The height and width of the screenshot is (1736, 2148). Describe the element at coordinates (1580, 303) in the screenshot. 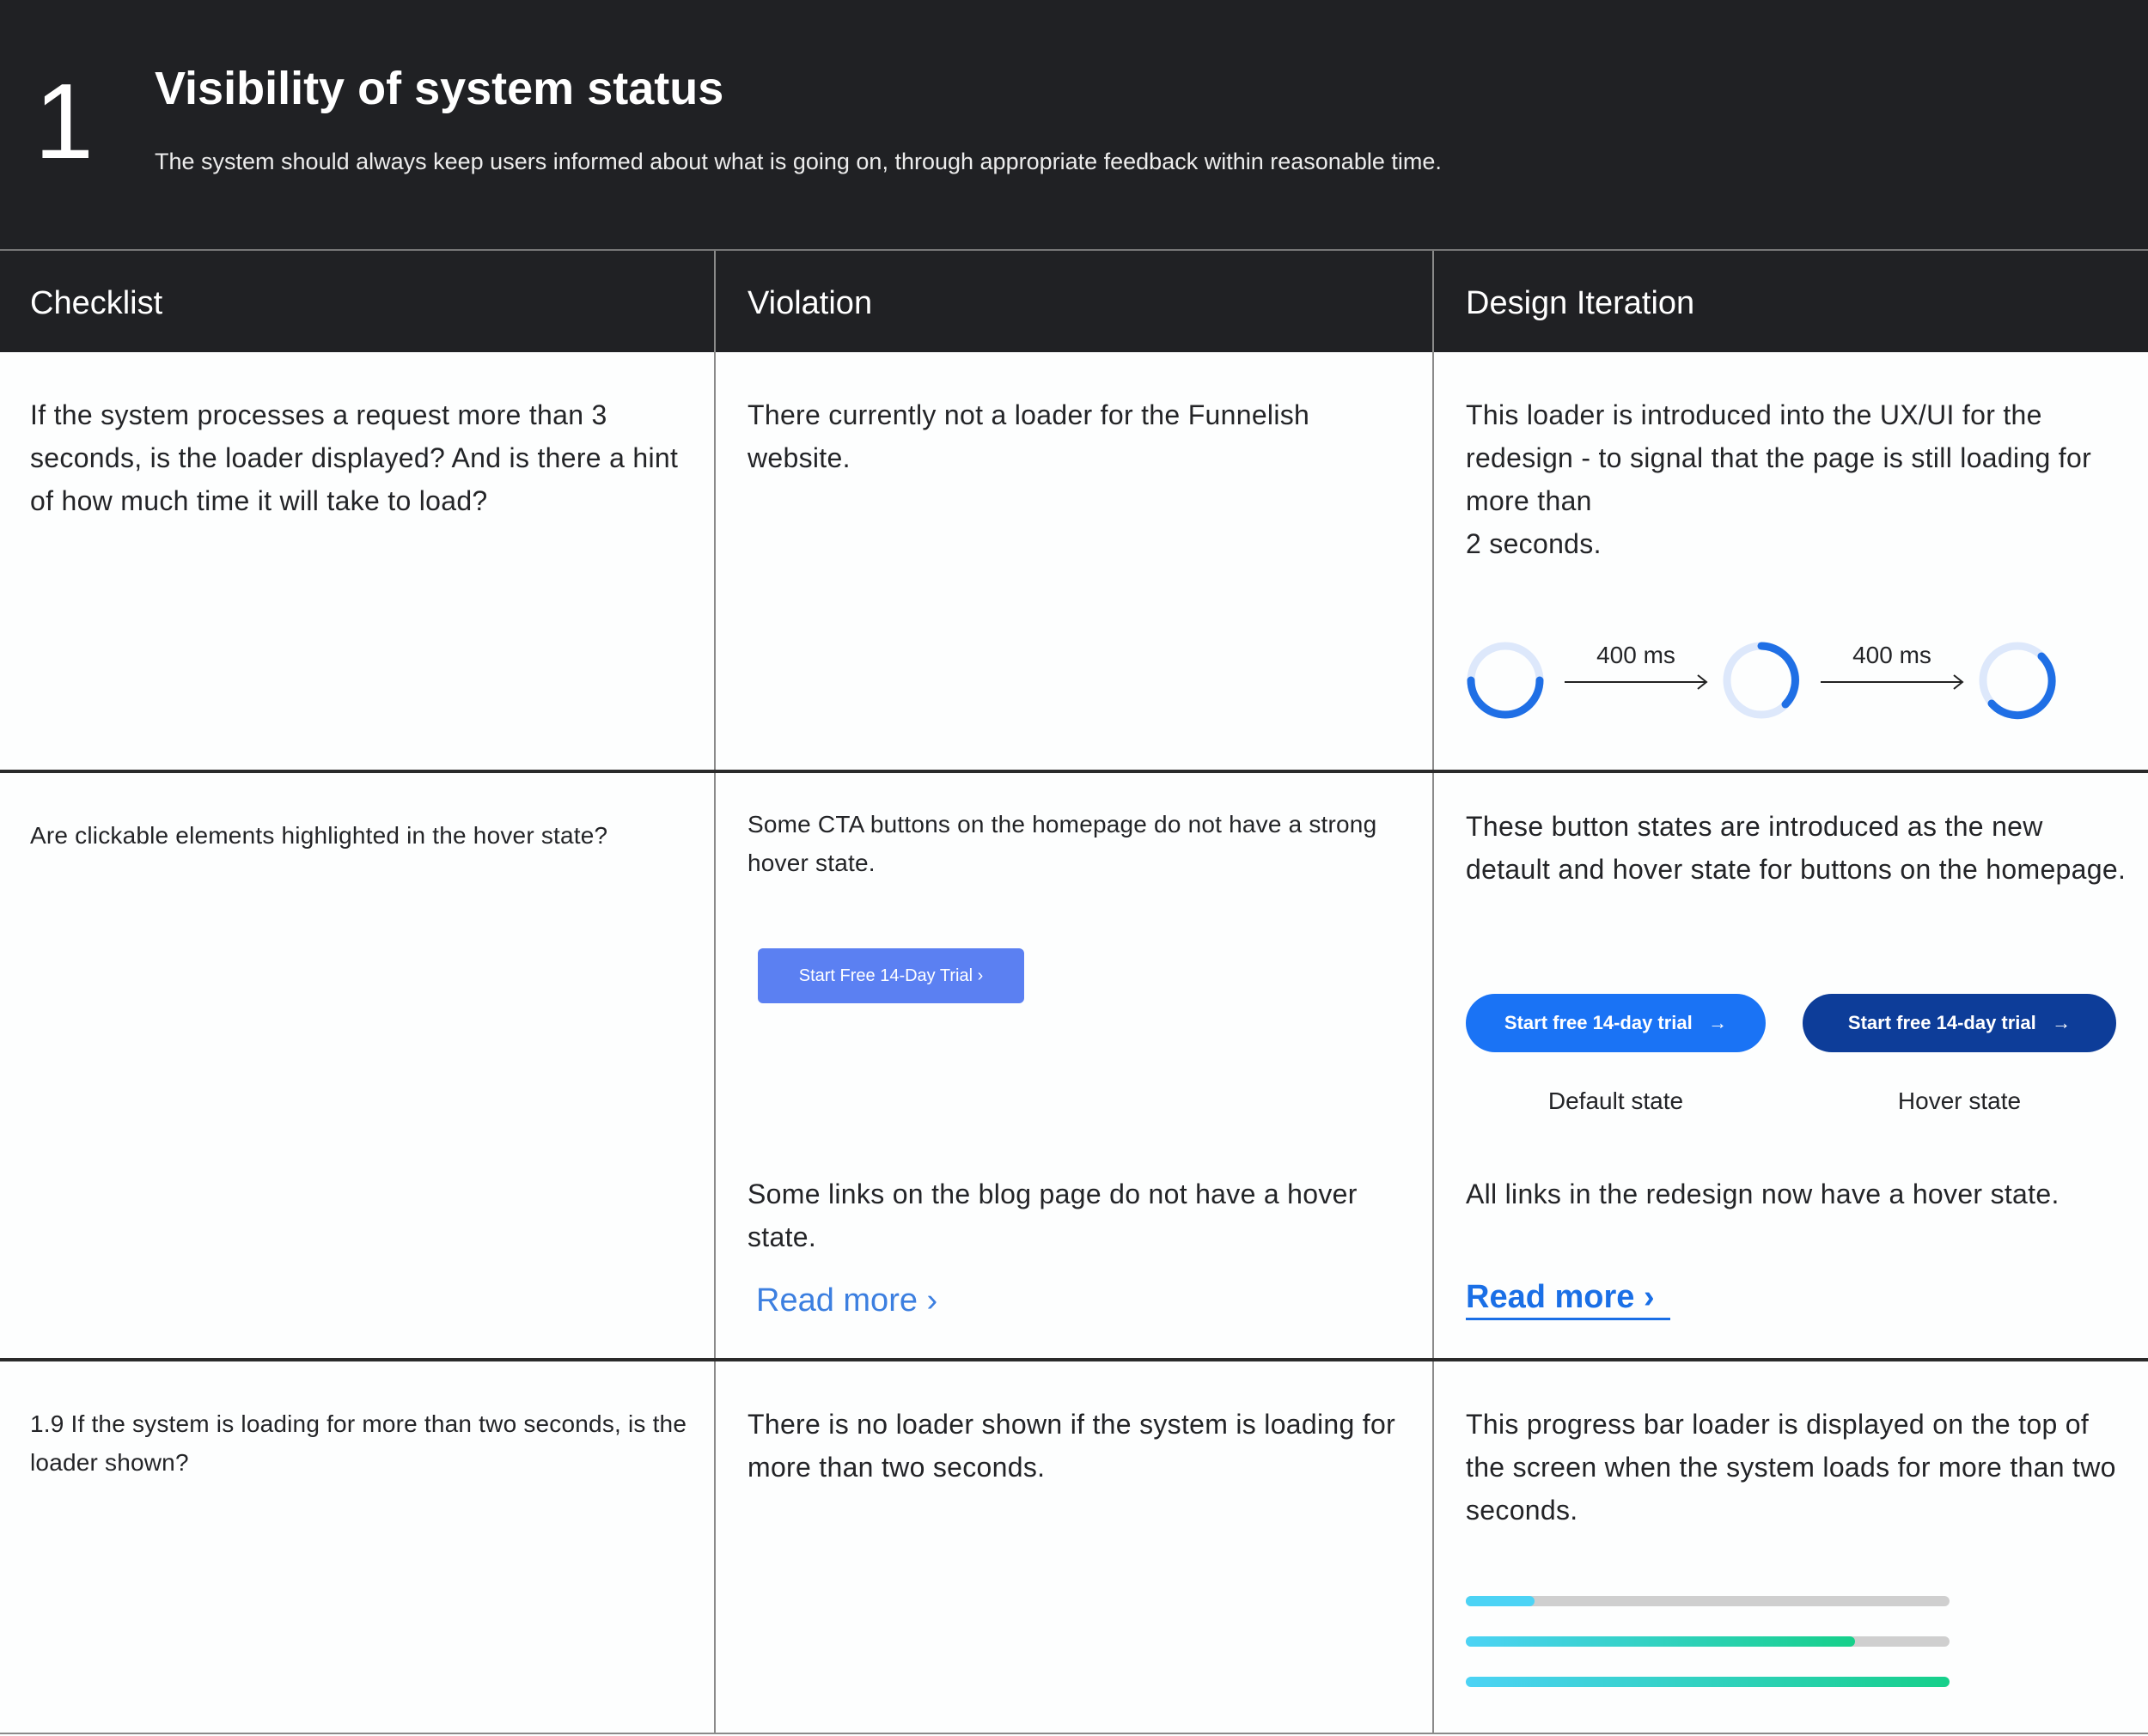

I see `column-header: Design Iteration` at that location.